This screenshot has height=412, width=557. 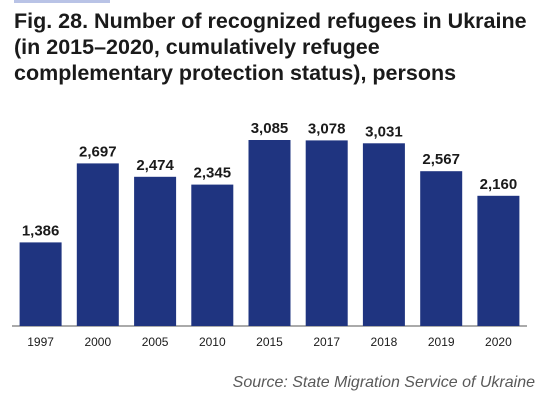 I want to click on x-tick-label-2000: 2000, so click(x=97, y=342).